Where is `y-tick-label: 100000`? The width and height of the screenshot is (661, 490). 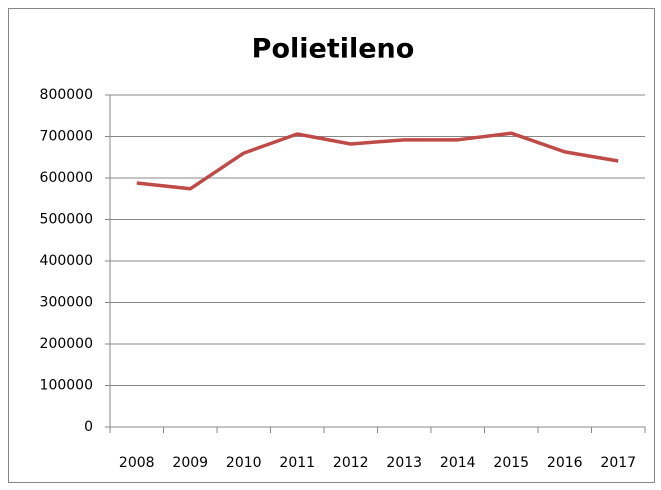 y-tick-label: 100000 is located at coordinates (66, 386).